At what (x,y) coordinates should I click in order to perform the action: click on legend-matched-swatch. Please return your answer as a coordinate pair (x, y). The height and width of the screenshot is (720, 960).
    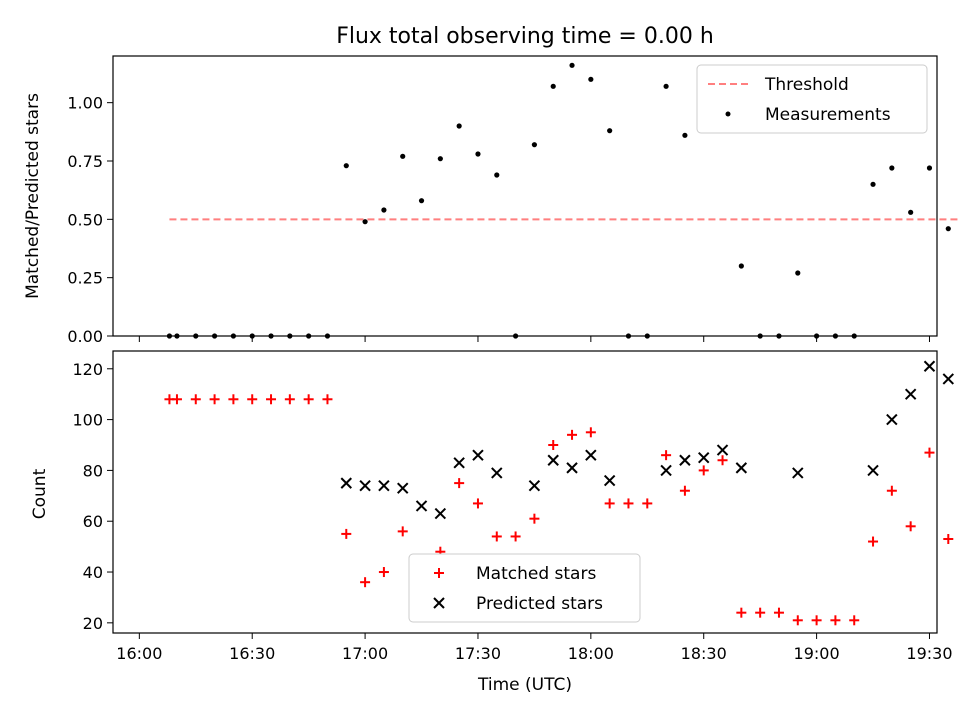
    Looking at the image, I should click on (439, 573).